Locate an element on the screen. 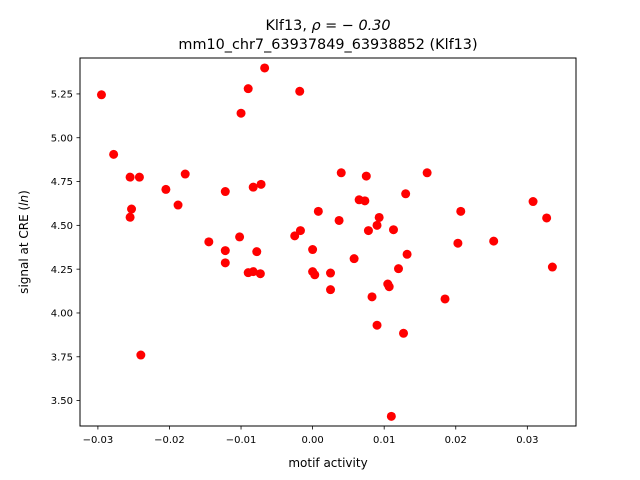 This screenshot has height=480, width=640. y-axis-label-suffix: ) is located at coordinates (24, 192).